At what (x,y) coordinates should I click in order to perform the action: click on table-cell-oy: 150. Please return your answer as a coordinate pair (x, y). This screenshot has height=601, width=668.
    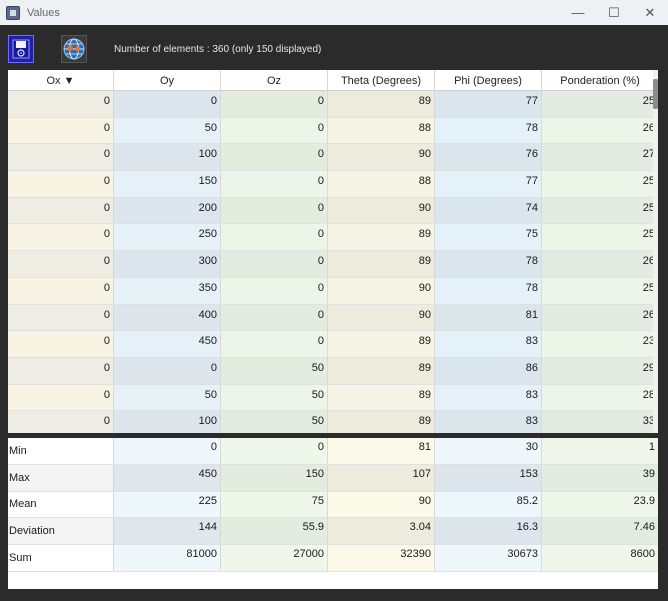
    Looking at the image, I should click on (167, 184).